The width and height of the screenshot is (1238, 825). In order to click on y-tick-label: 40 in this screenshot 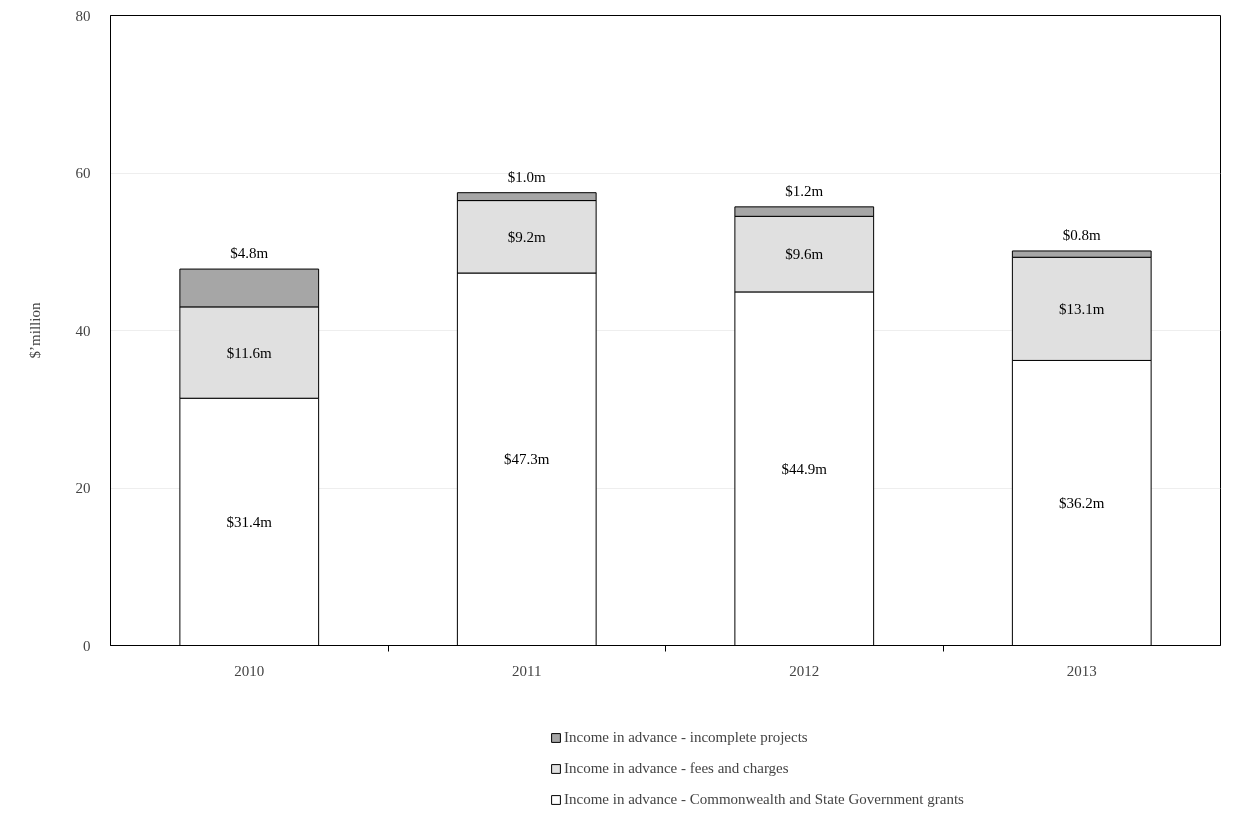, I will do `click(83, 330)`.